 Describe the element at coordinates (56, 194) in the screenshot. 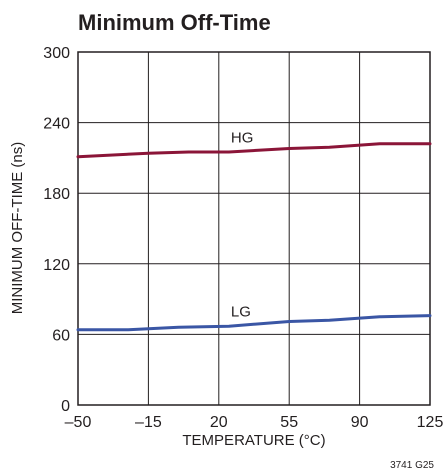

I see `y-tick-label: 180` at that location.